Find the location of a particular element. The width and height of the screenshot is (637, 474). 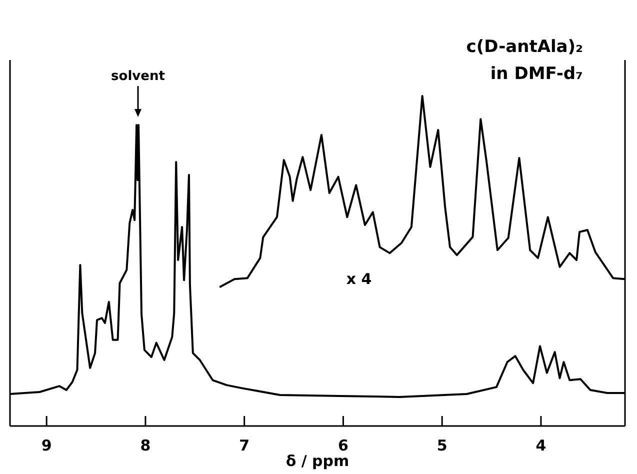

x-tick-label: 8 is located at coordinates (145, 445).